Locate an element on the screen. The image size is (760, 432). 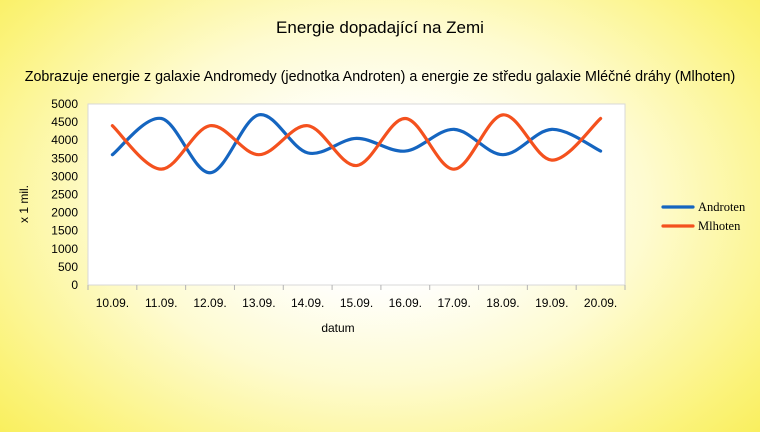
series-lines is located at coordinates (356, 144).